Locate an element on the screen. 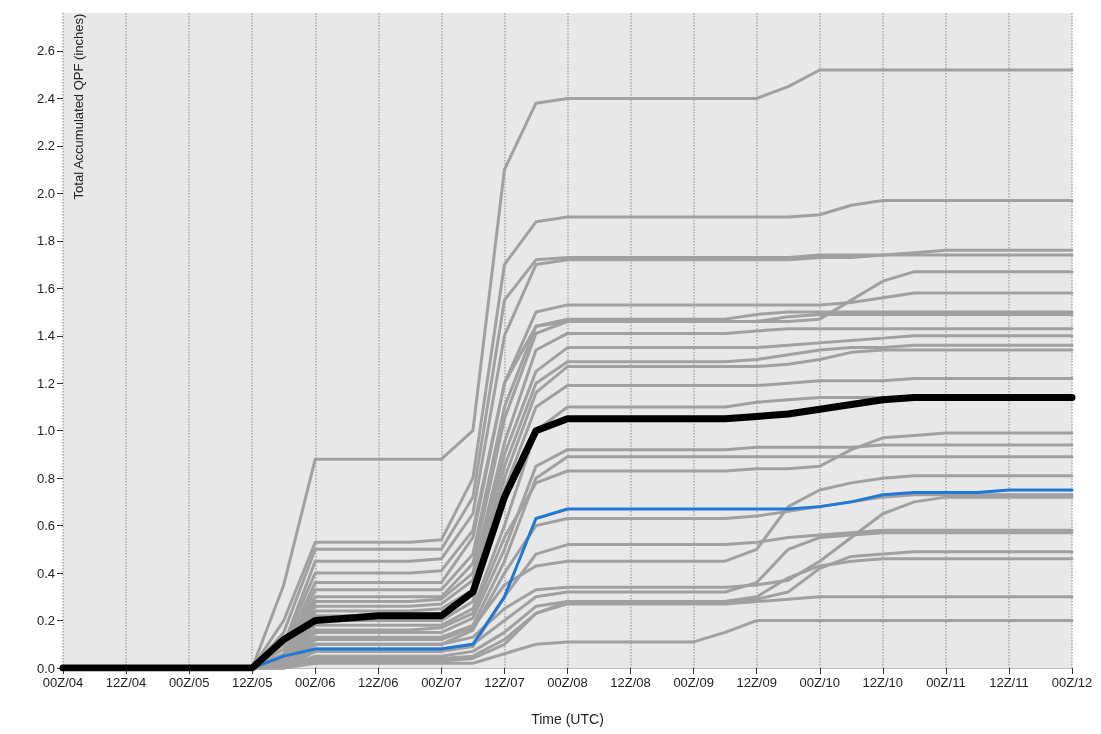 The height and width of the screenshot is (734, 1101). x-tick-label: 00Z/10 is located at coordinates (819, 682).